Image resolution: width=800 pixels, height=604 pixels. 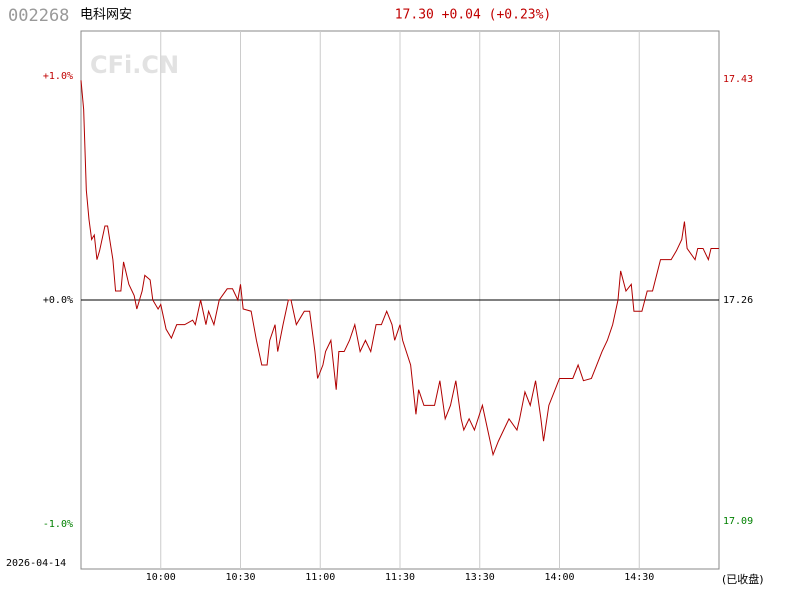 I want to click on x-tick-label: 14:00, so click(x=559, y=577).